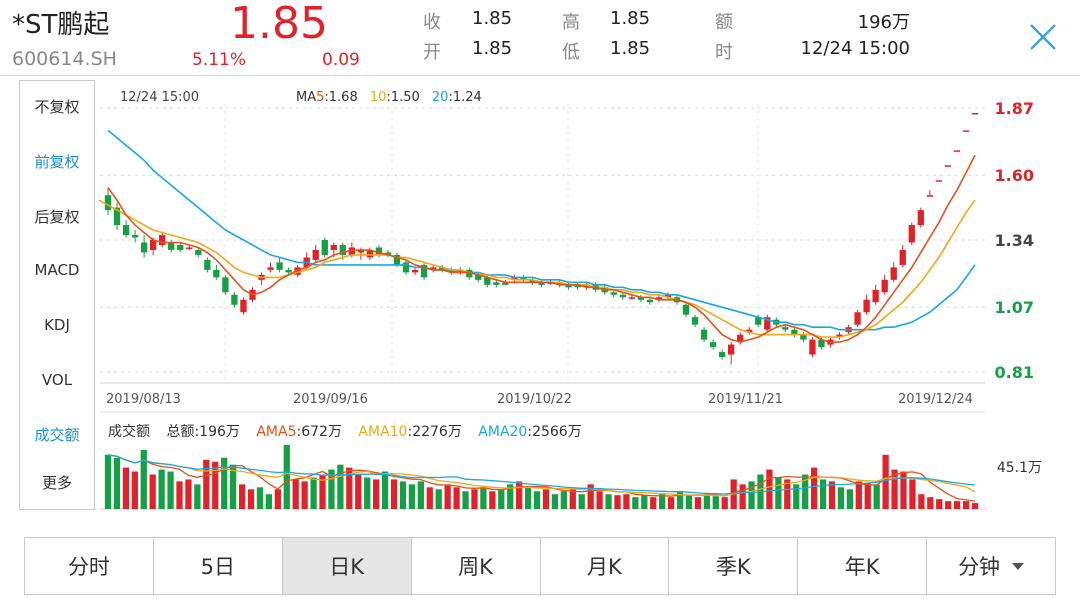  What do you see at coordinates (57, 435) in the screenshot?
I see `sidebar-item-turnover: 成交额` at bounding box center [57, 435].